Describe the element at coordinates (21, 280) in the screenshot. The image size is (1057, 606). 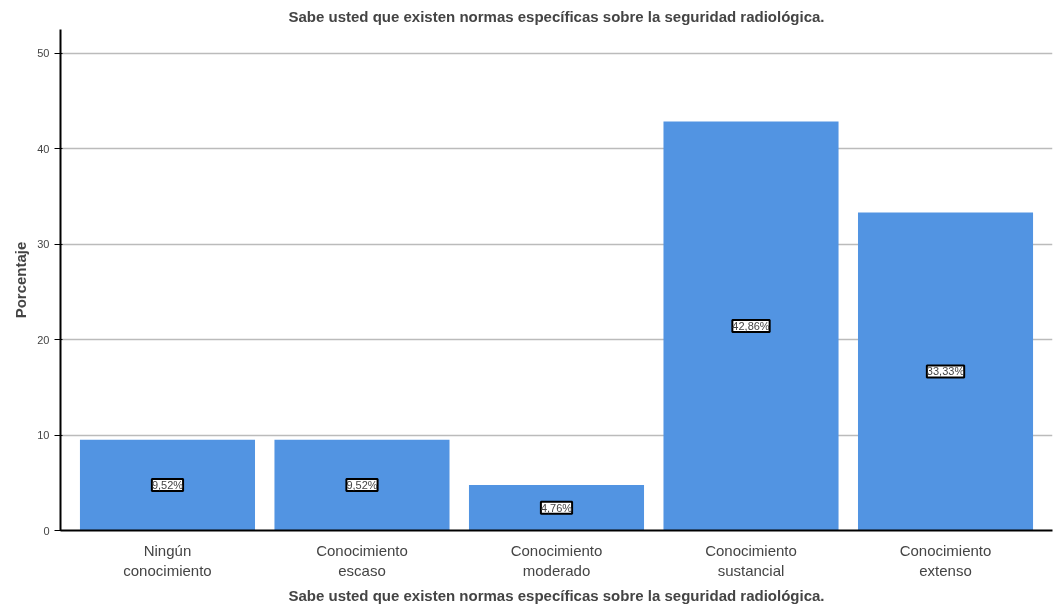
I see `y-axis-title: Porcentaje` at that location.